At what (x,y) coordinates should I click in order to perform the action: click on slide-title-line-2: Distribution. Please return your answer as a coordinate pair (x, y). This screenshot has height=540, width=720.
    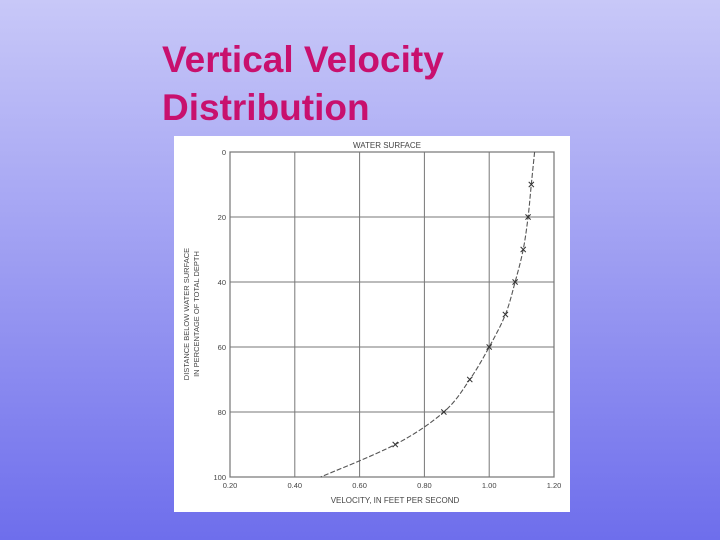
    Looking at the image, I should click on (266, 107).